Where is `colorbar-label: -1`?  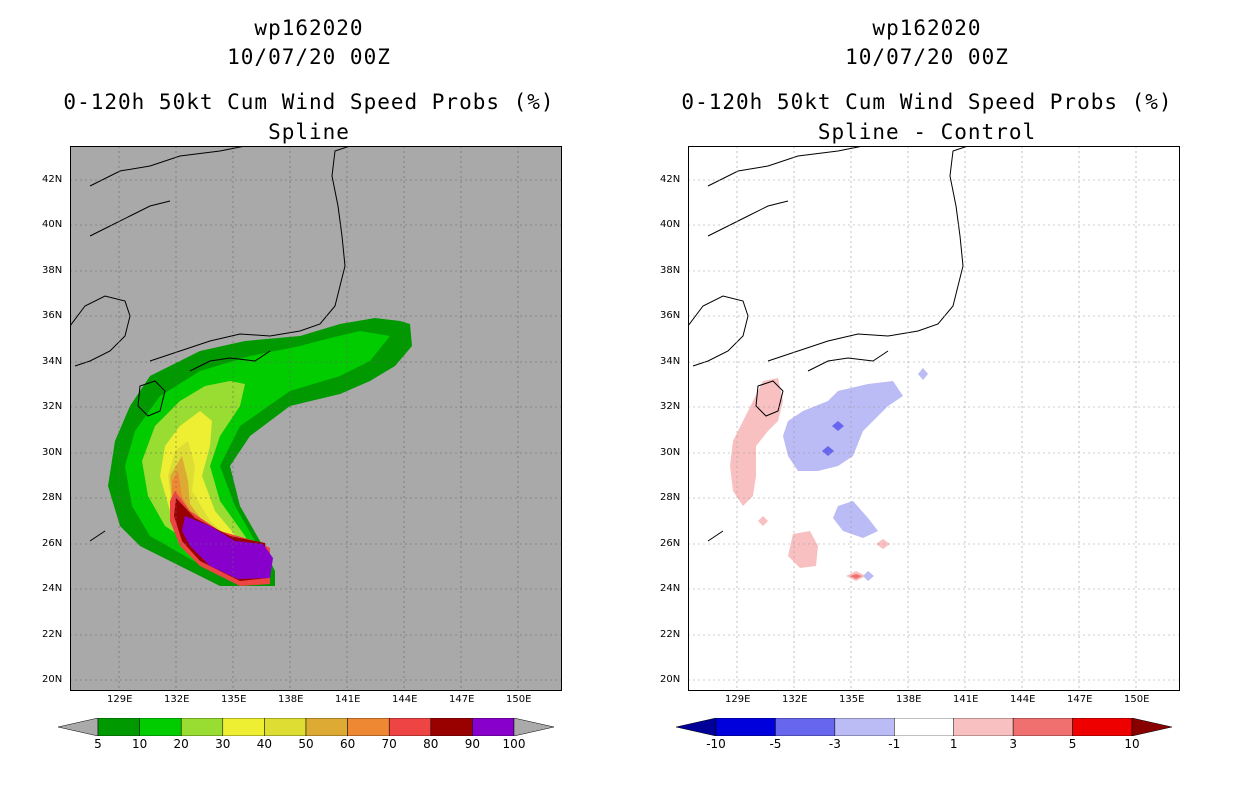
colorbar-label: -1 is located at coordinates (894, 744).